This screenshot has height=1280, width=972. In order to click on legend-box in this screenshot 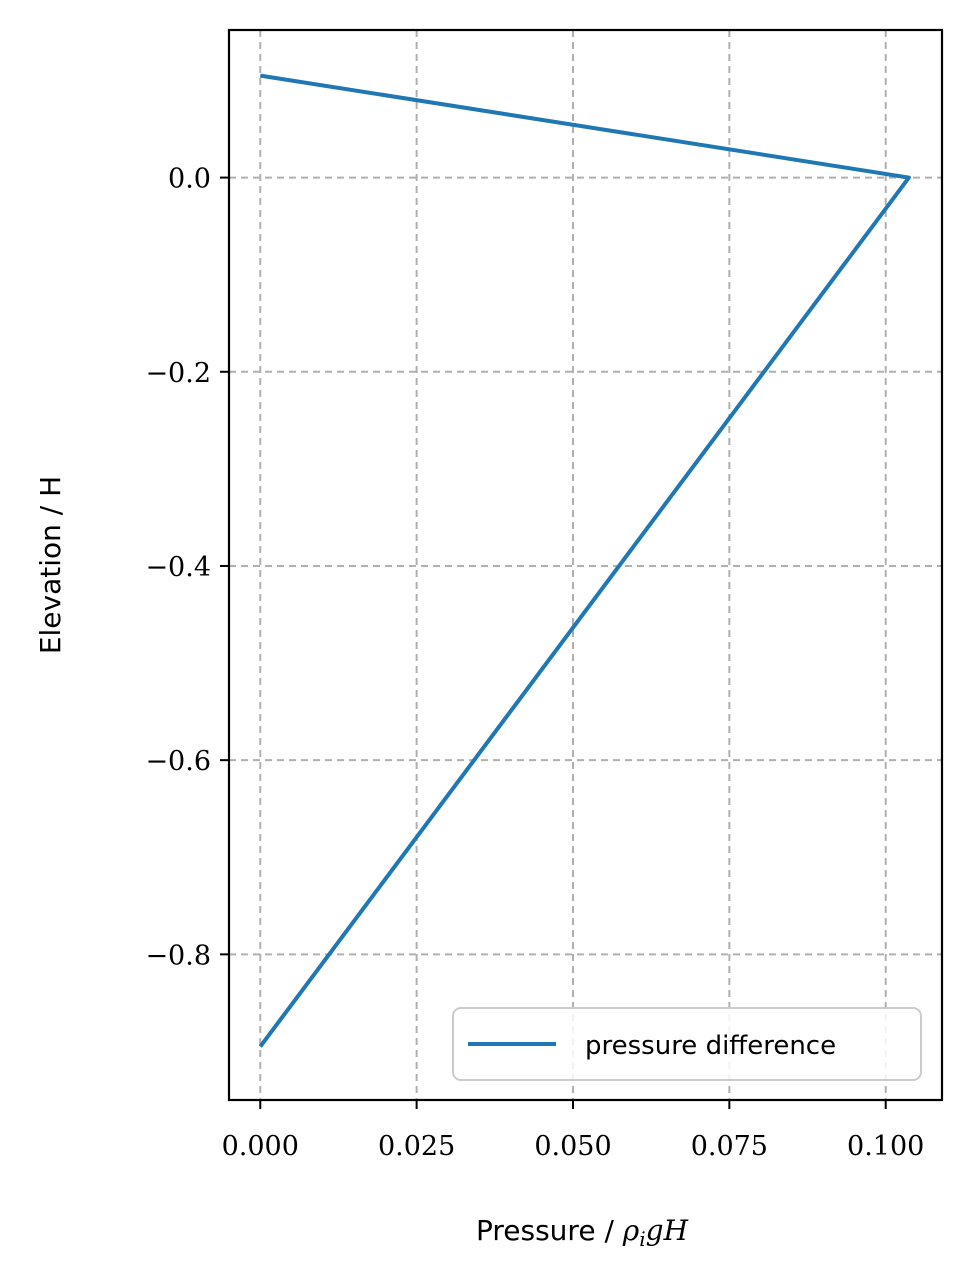, I will do `click(687, 1044)`.